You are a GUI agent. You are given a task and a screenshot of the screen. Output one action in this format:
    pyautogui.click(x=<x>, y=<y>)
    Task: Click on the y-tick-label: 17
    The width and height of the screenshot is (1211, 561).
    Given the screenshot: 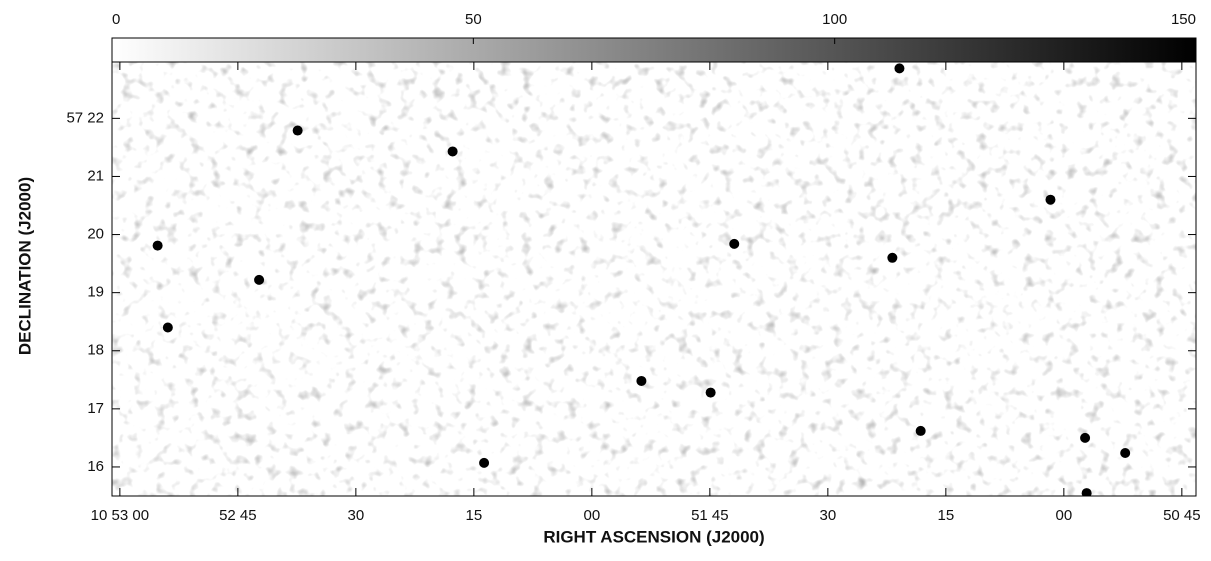 What is the action you would take?
    pyautogui.click(x=95, y=408)
    